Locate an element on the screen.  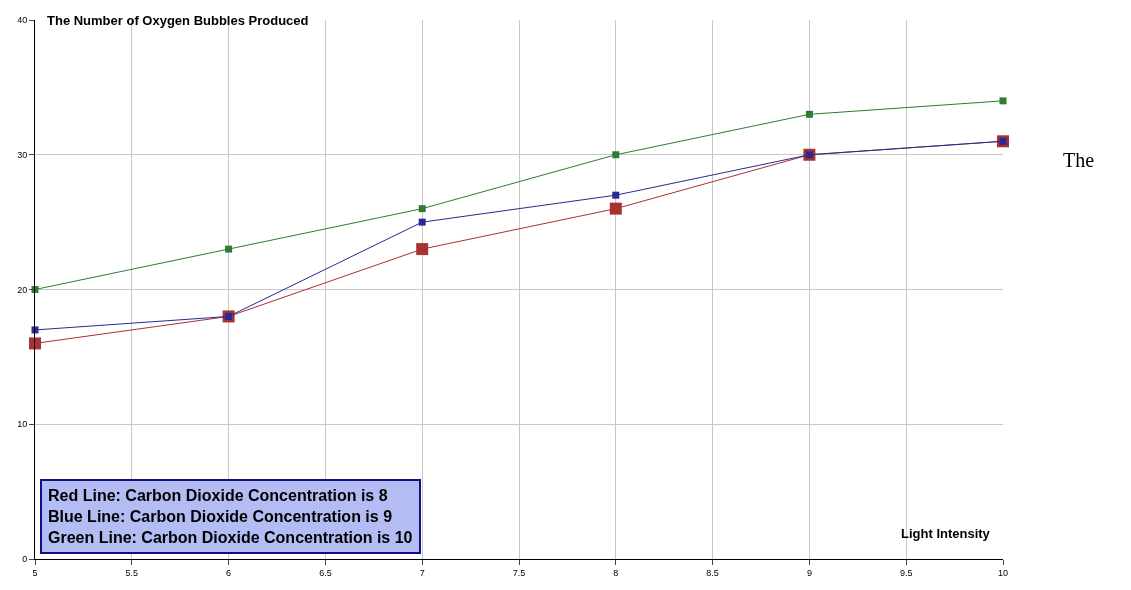
x-tick-label: 9 is located at coordinates (809, 572).